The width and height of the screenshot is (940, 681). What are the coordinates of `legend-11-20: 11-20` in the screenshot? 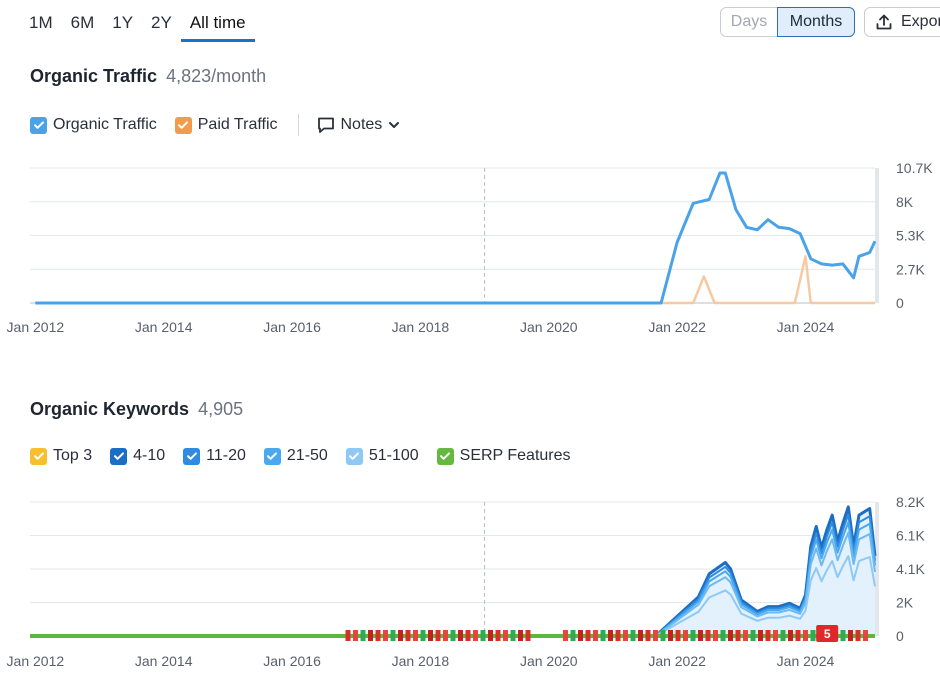 It's located at (214, 456).